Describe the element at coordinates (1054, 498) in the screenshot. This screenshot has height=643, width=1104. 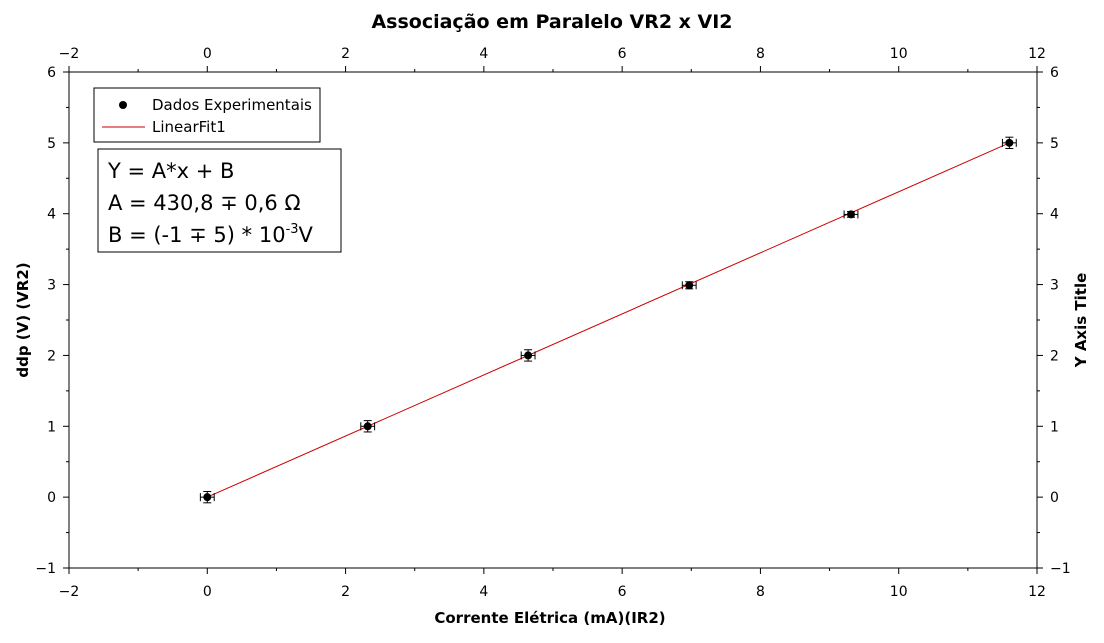
I see `y-tick-label-right: 0` at that location.